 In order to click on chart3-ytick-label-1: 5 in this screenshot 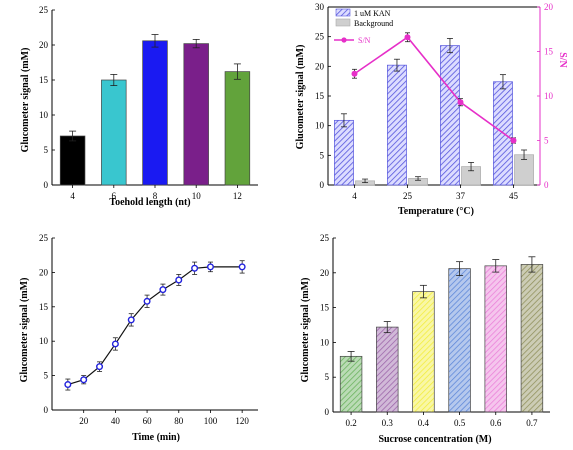, I will do `click(46, 376)`.